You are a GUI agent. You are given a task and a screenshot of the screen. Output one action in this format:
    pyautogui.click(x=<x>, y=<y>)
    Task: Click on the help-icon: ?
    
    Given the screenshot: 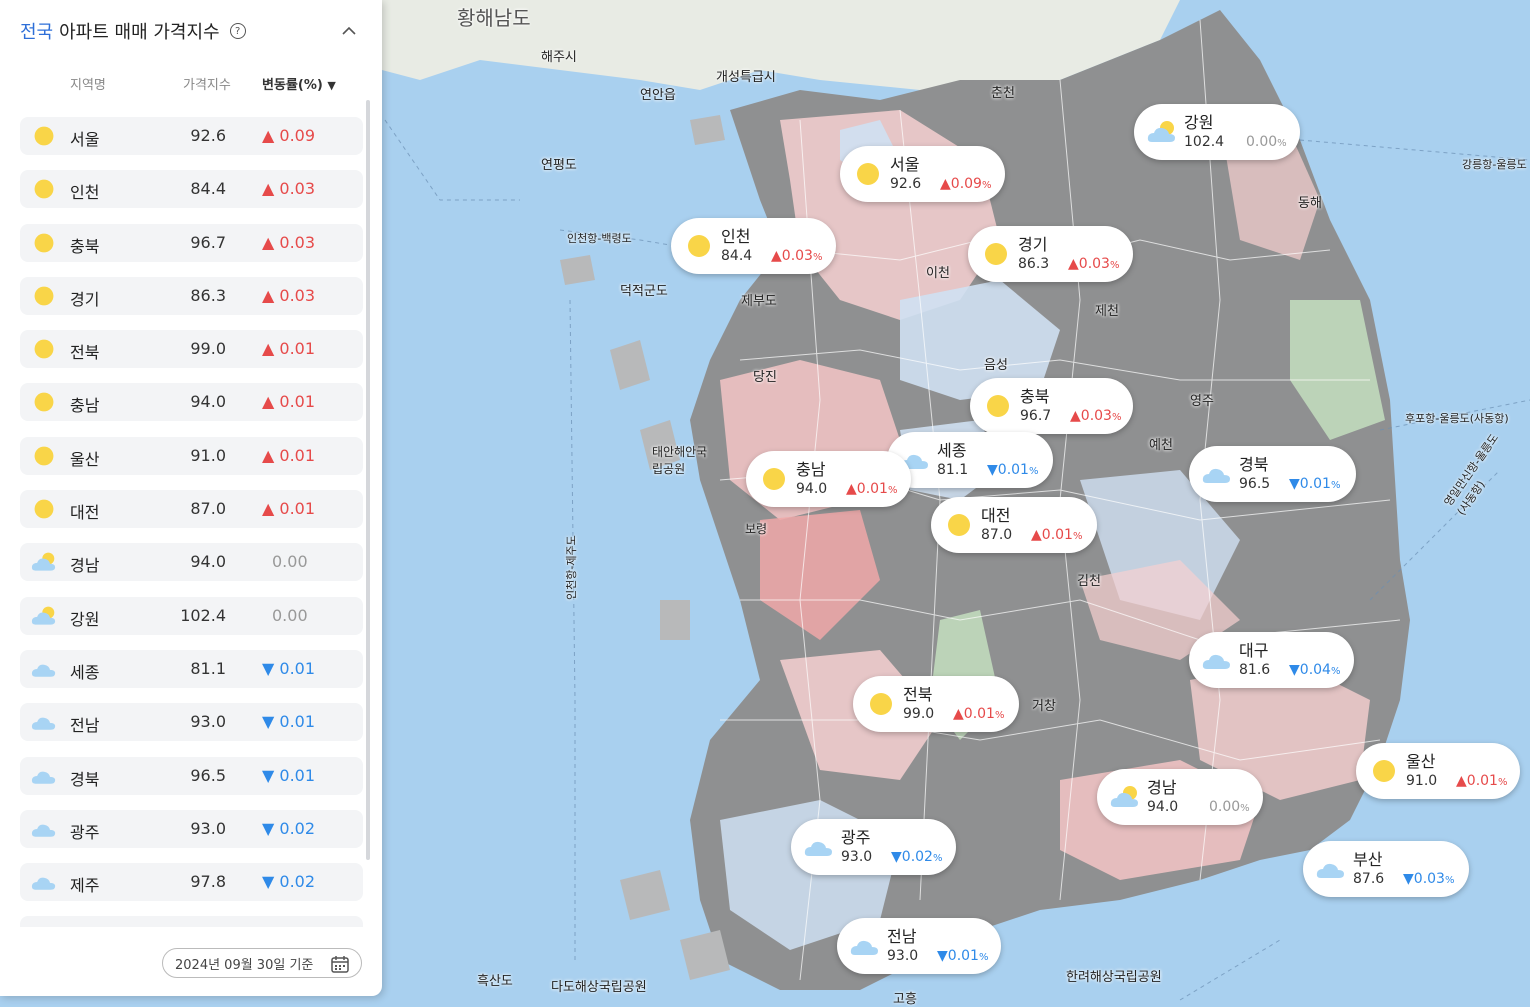 What is the action you would take?
    pyautogui.click(x=237, y=31)
    